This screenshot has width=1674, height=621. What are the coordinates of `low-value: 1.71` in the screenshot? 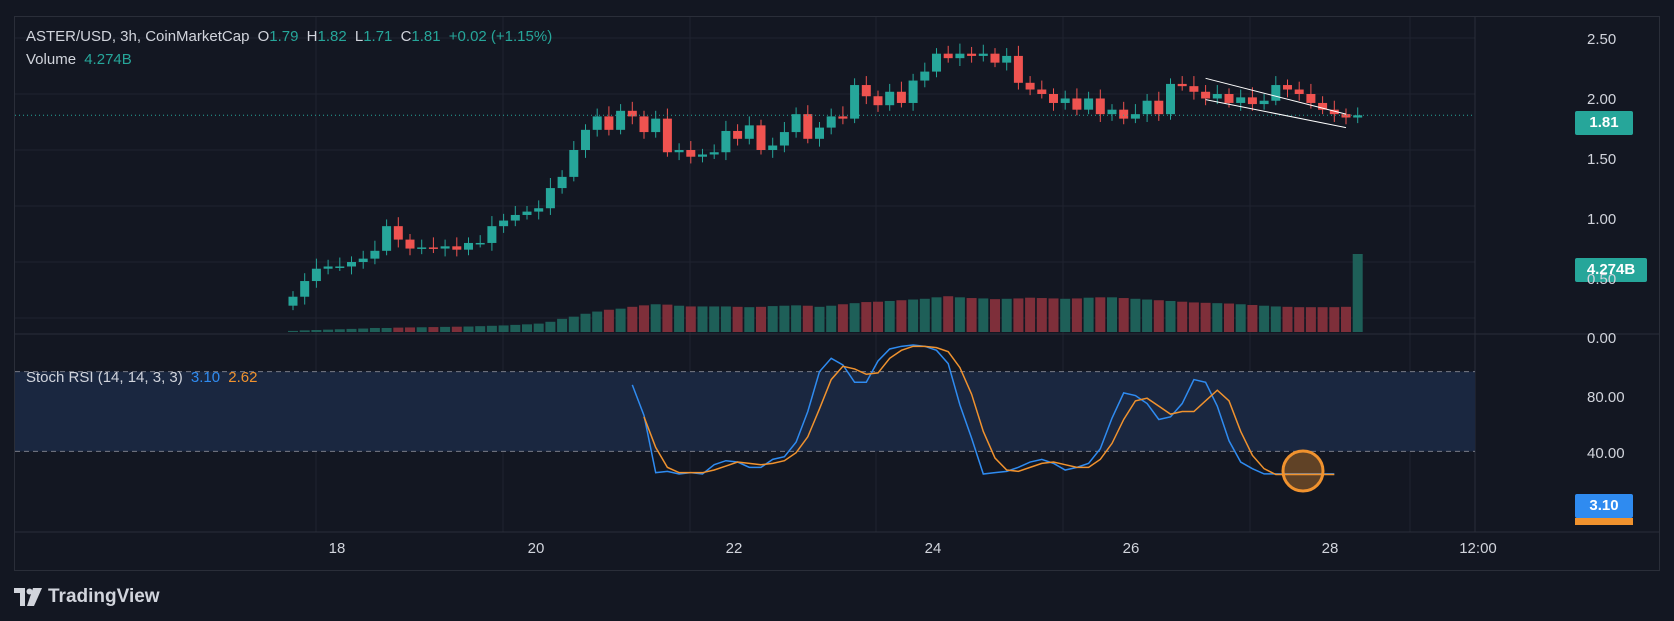 It's located at (378, 36).